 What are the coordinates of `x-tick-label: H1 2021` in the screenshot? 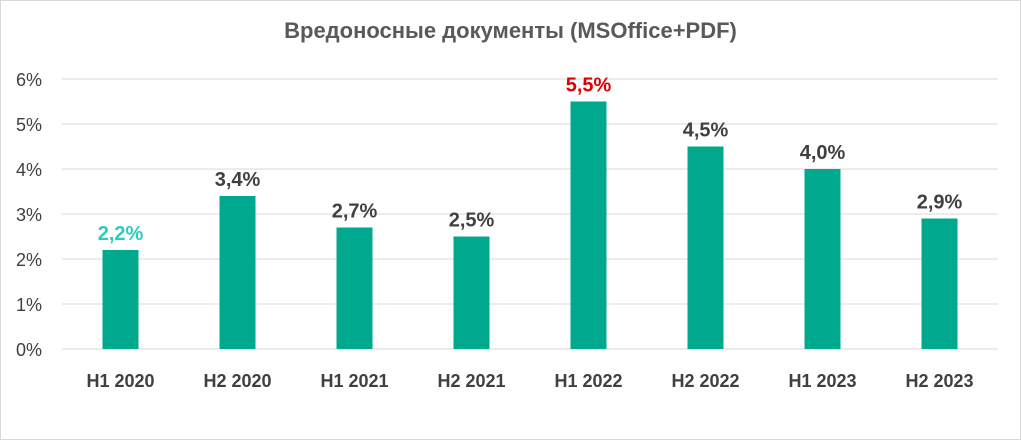 It's located at (354, 381).